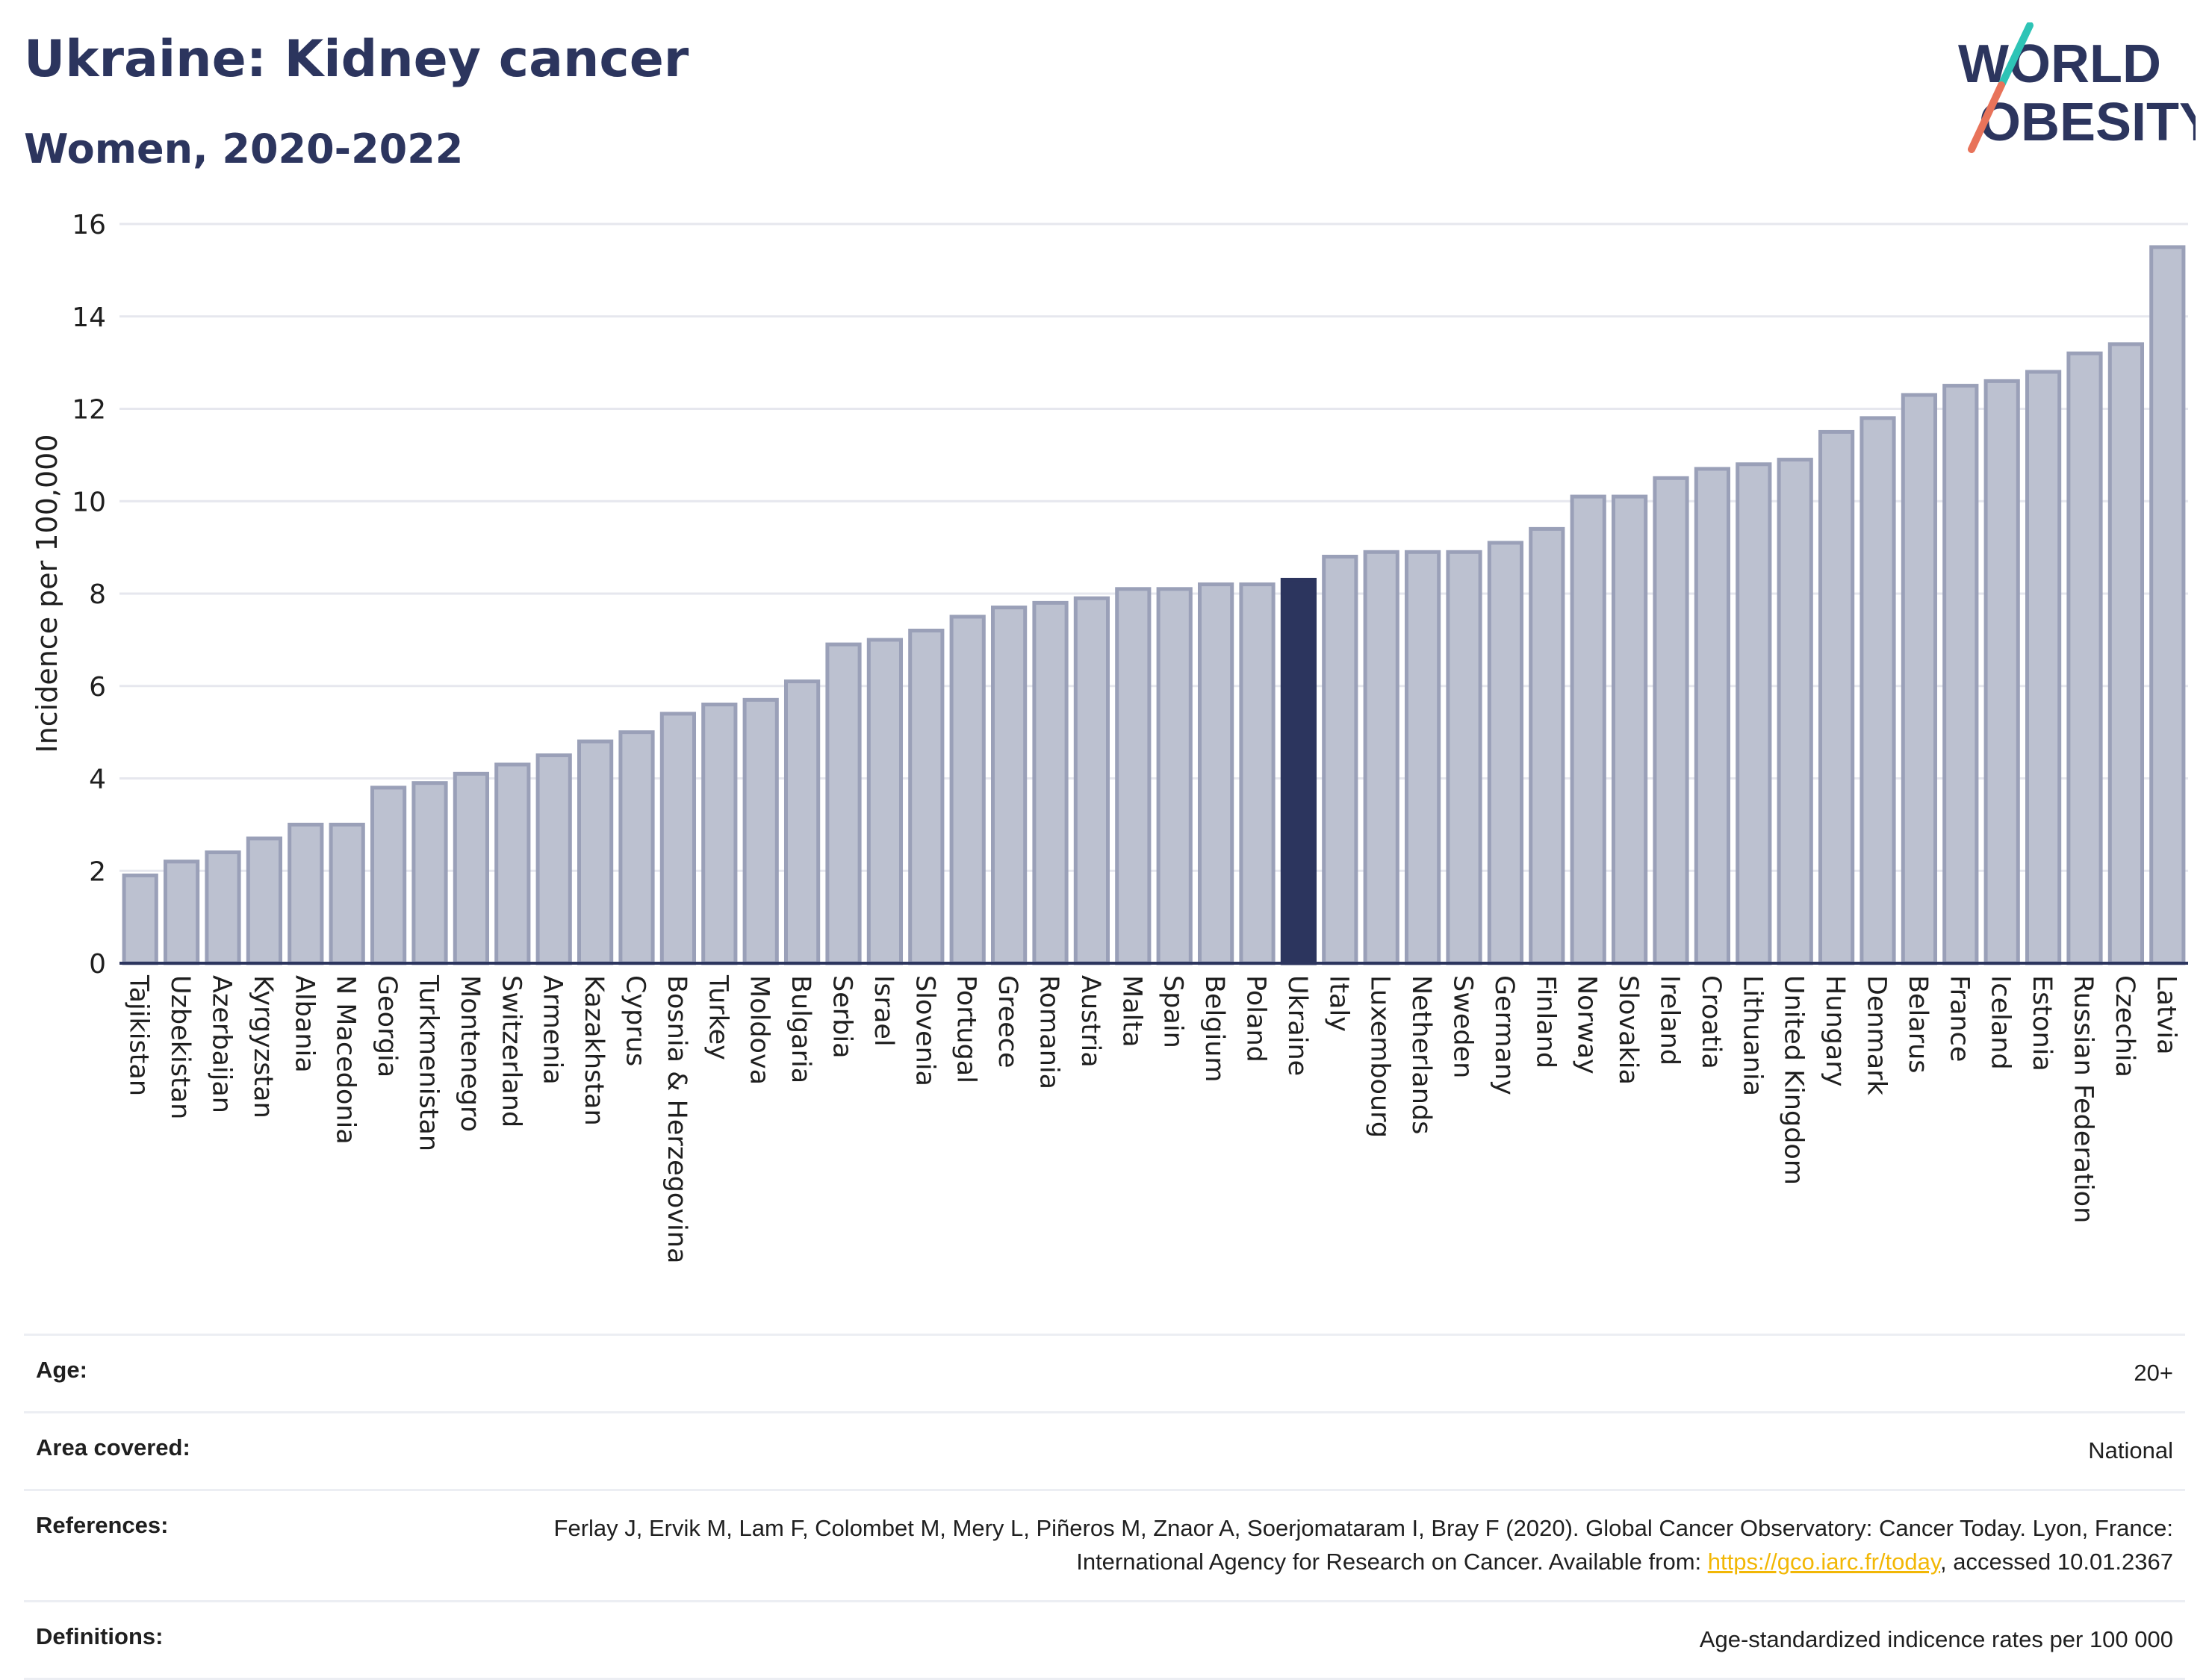  I want to click on logo-graphic: WORLD OBESITY, so click(2083, 87).